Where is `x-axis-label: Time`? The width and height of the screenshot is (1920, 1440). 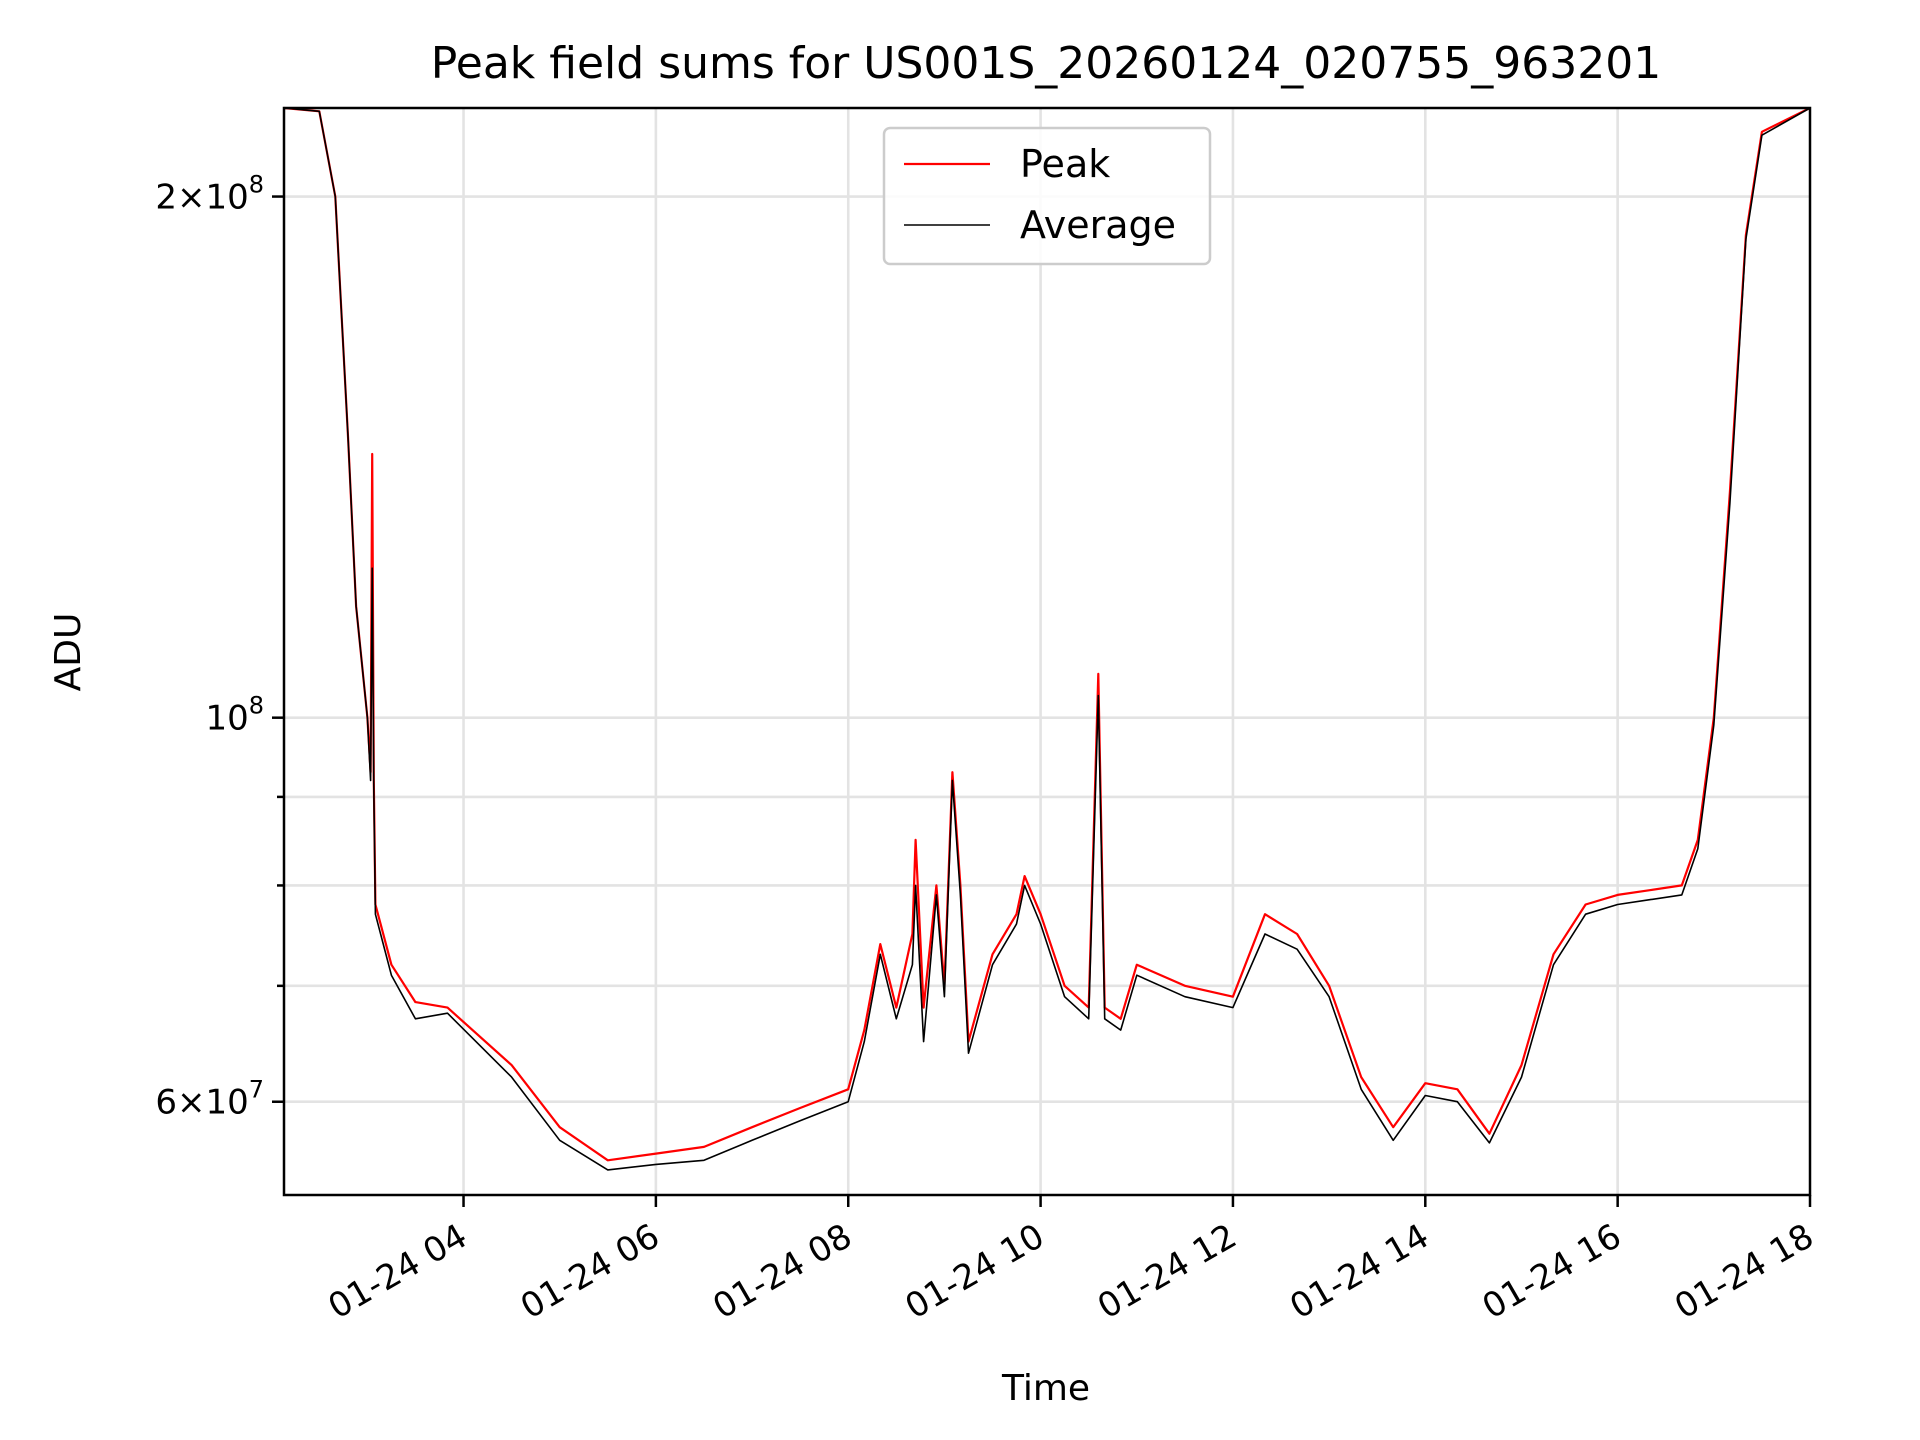 x-axis-label: Time is located at coordinates (1045, 1388).